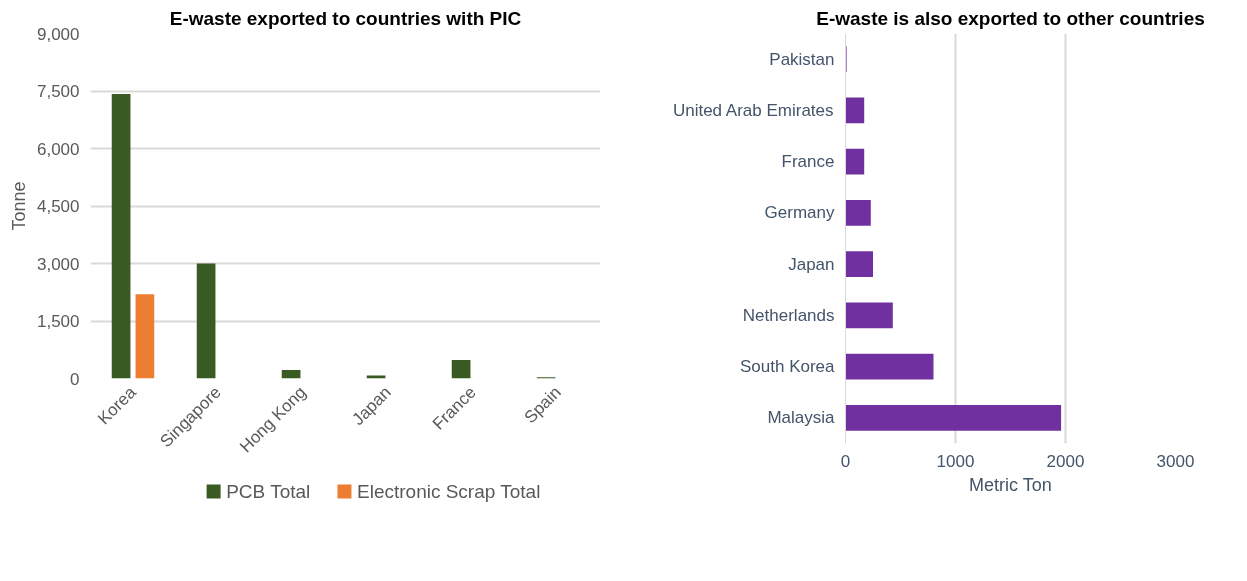 The height and width of the screenshot is (581, 1247). I want to click on x-tick-label: 3000, so click(1175, 461).